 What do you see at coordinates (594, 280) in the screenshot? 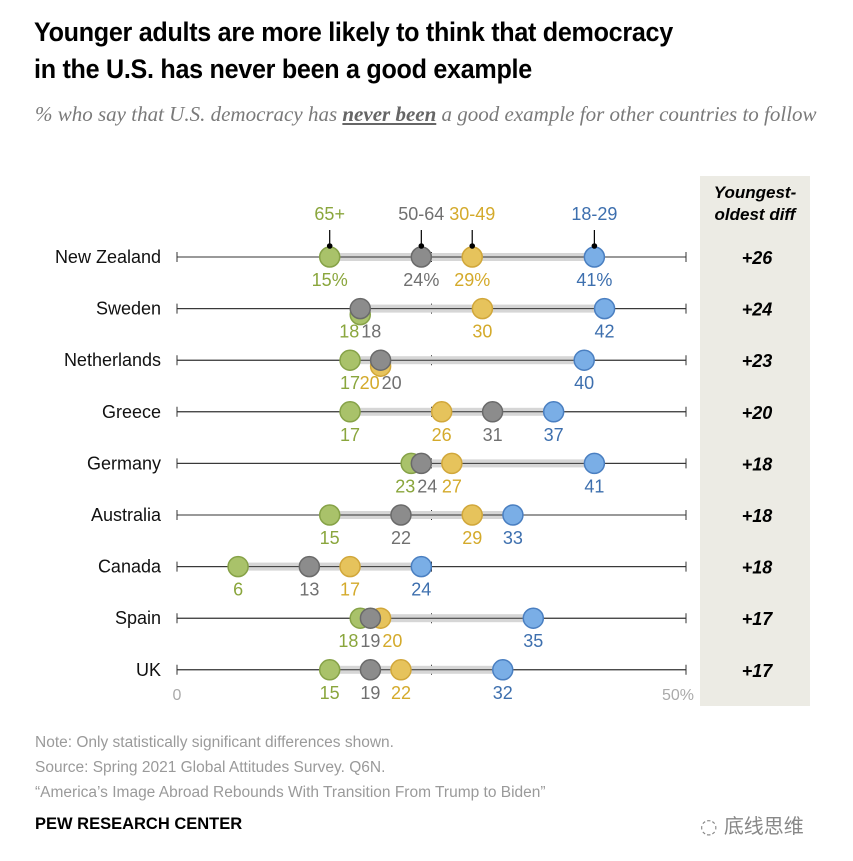
I see `value-label: 41%` at bounding box center [594, 280].